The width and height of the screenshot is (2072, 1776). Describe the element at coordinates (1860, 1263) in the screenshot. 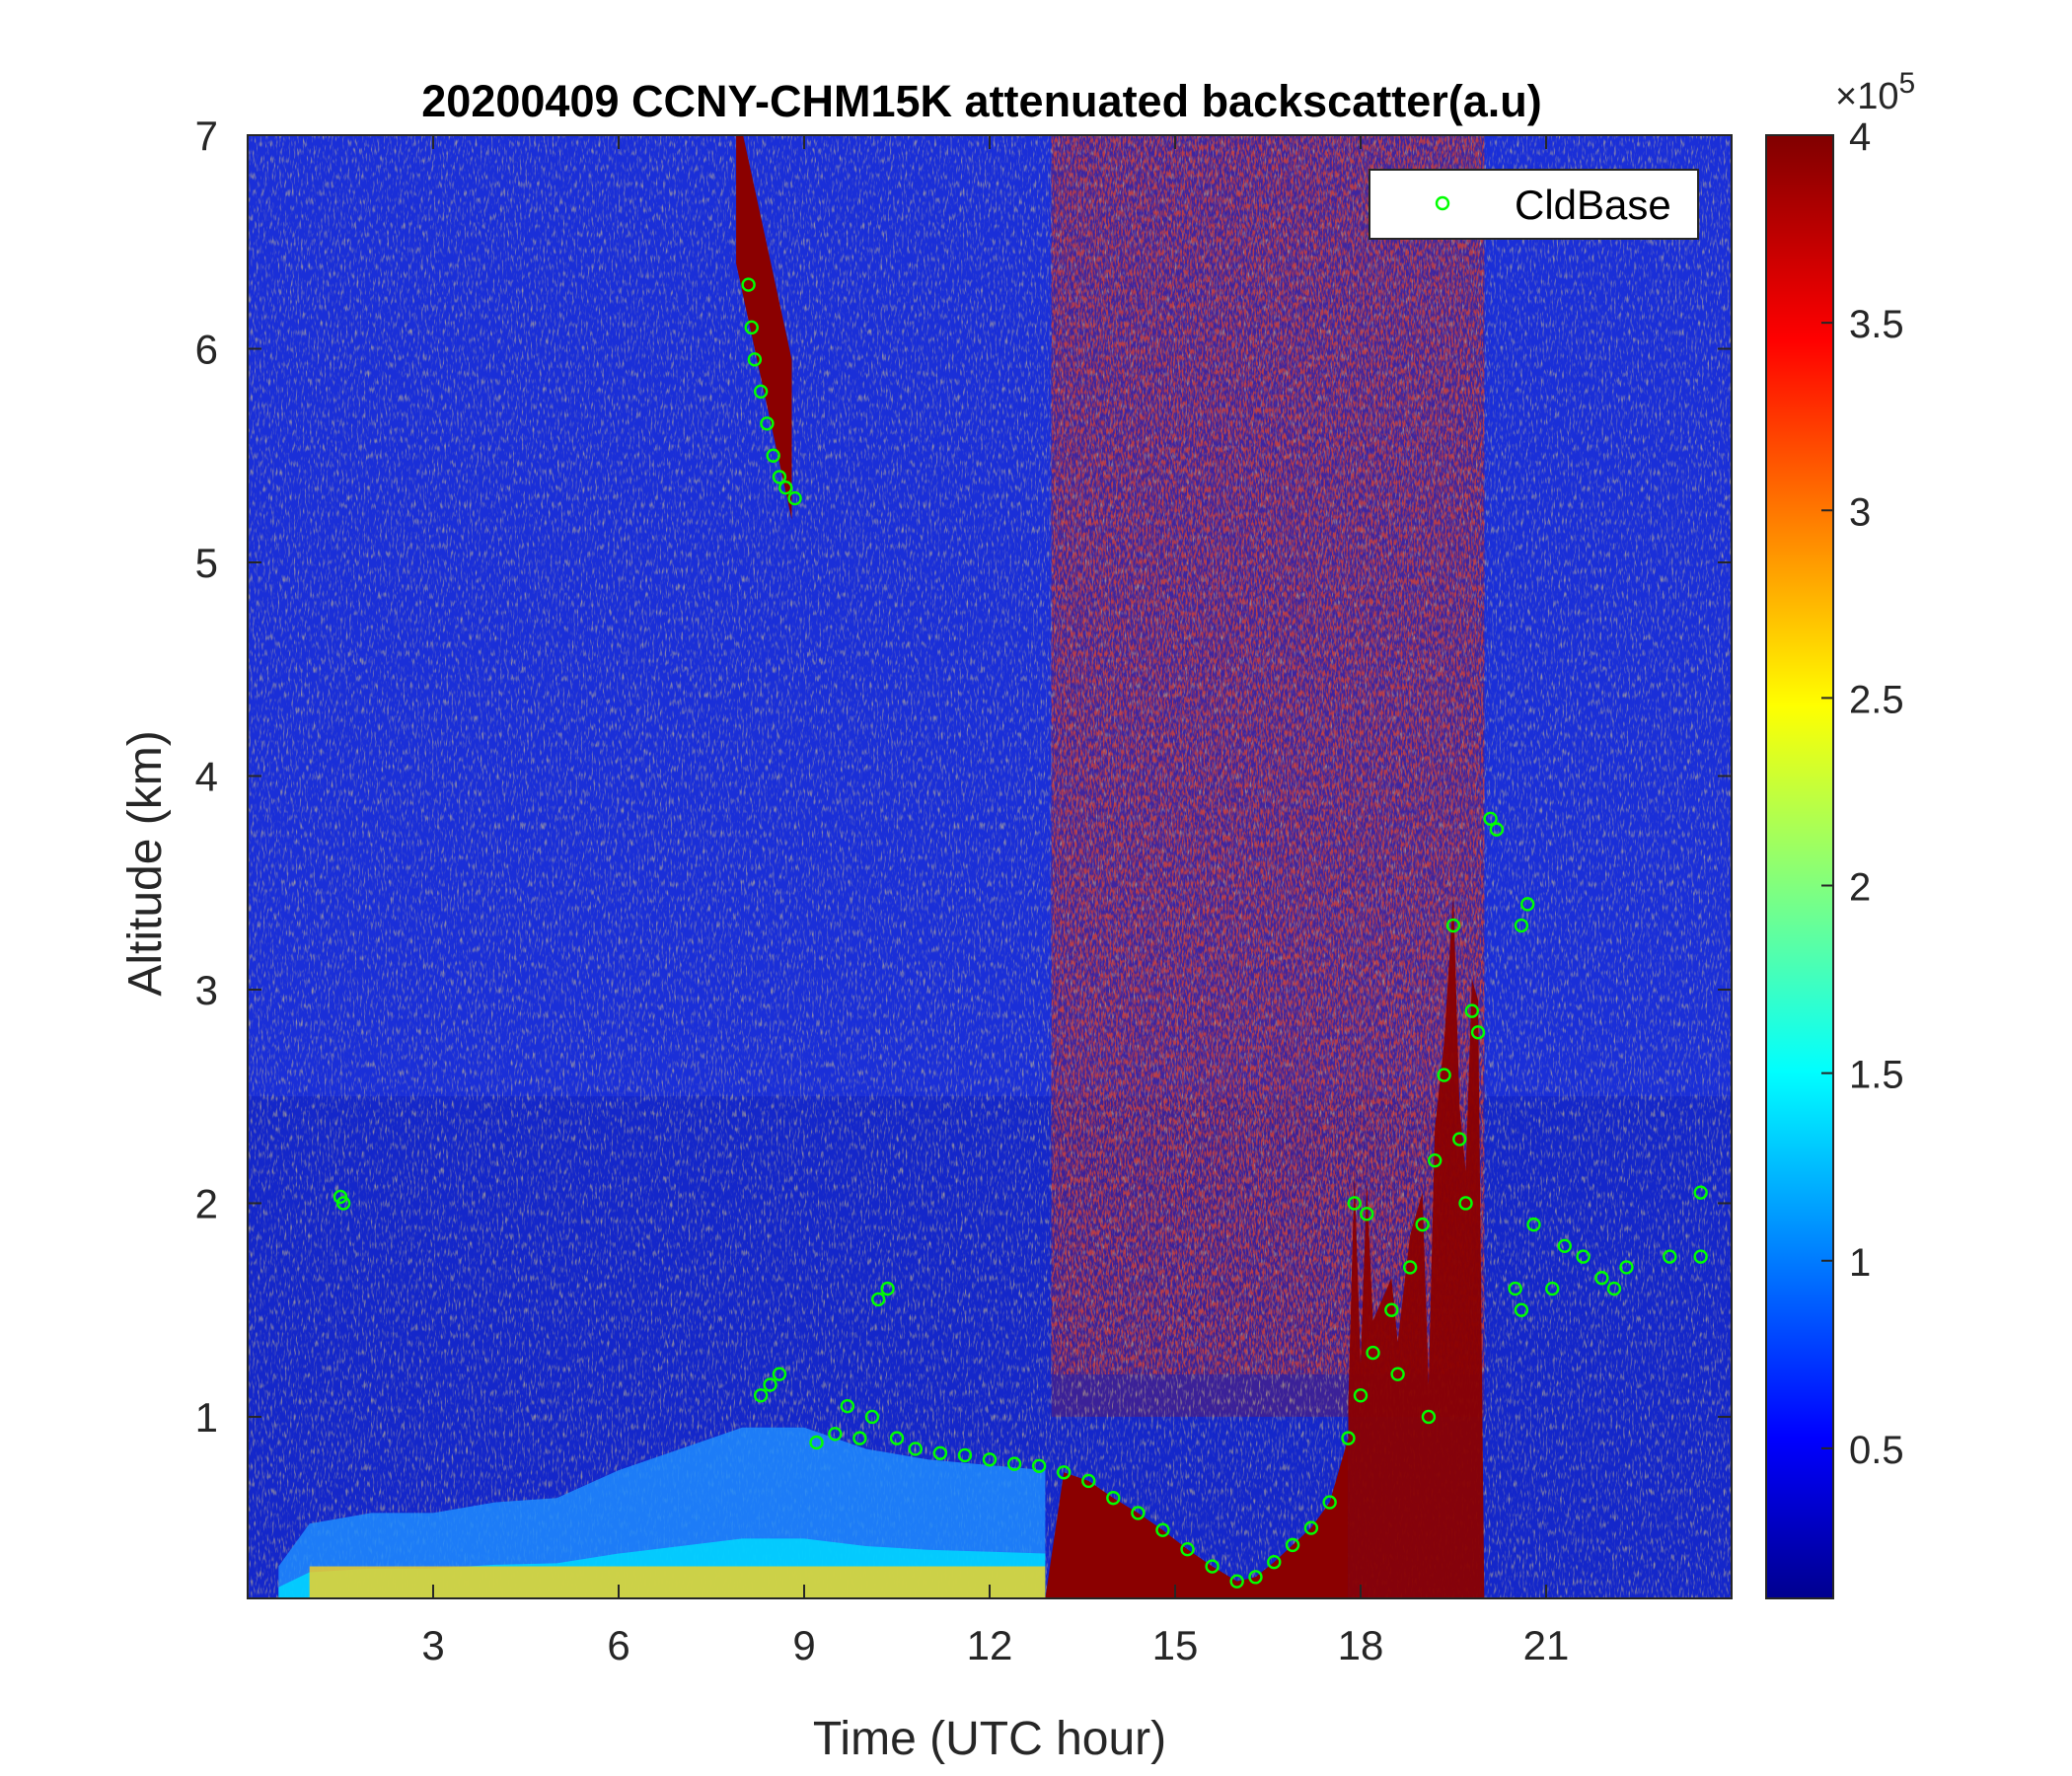

I see `colorbar-tick-label: 1` at that location.